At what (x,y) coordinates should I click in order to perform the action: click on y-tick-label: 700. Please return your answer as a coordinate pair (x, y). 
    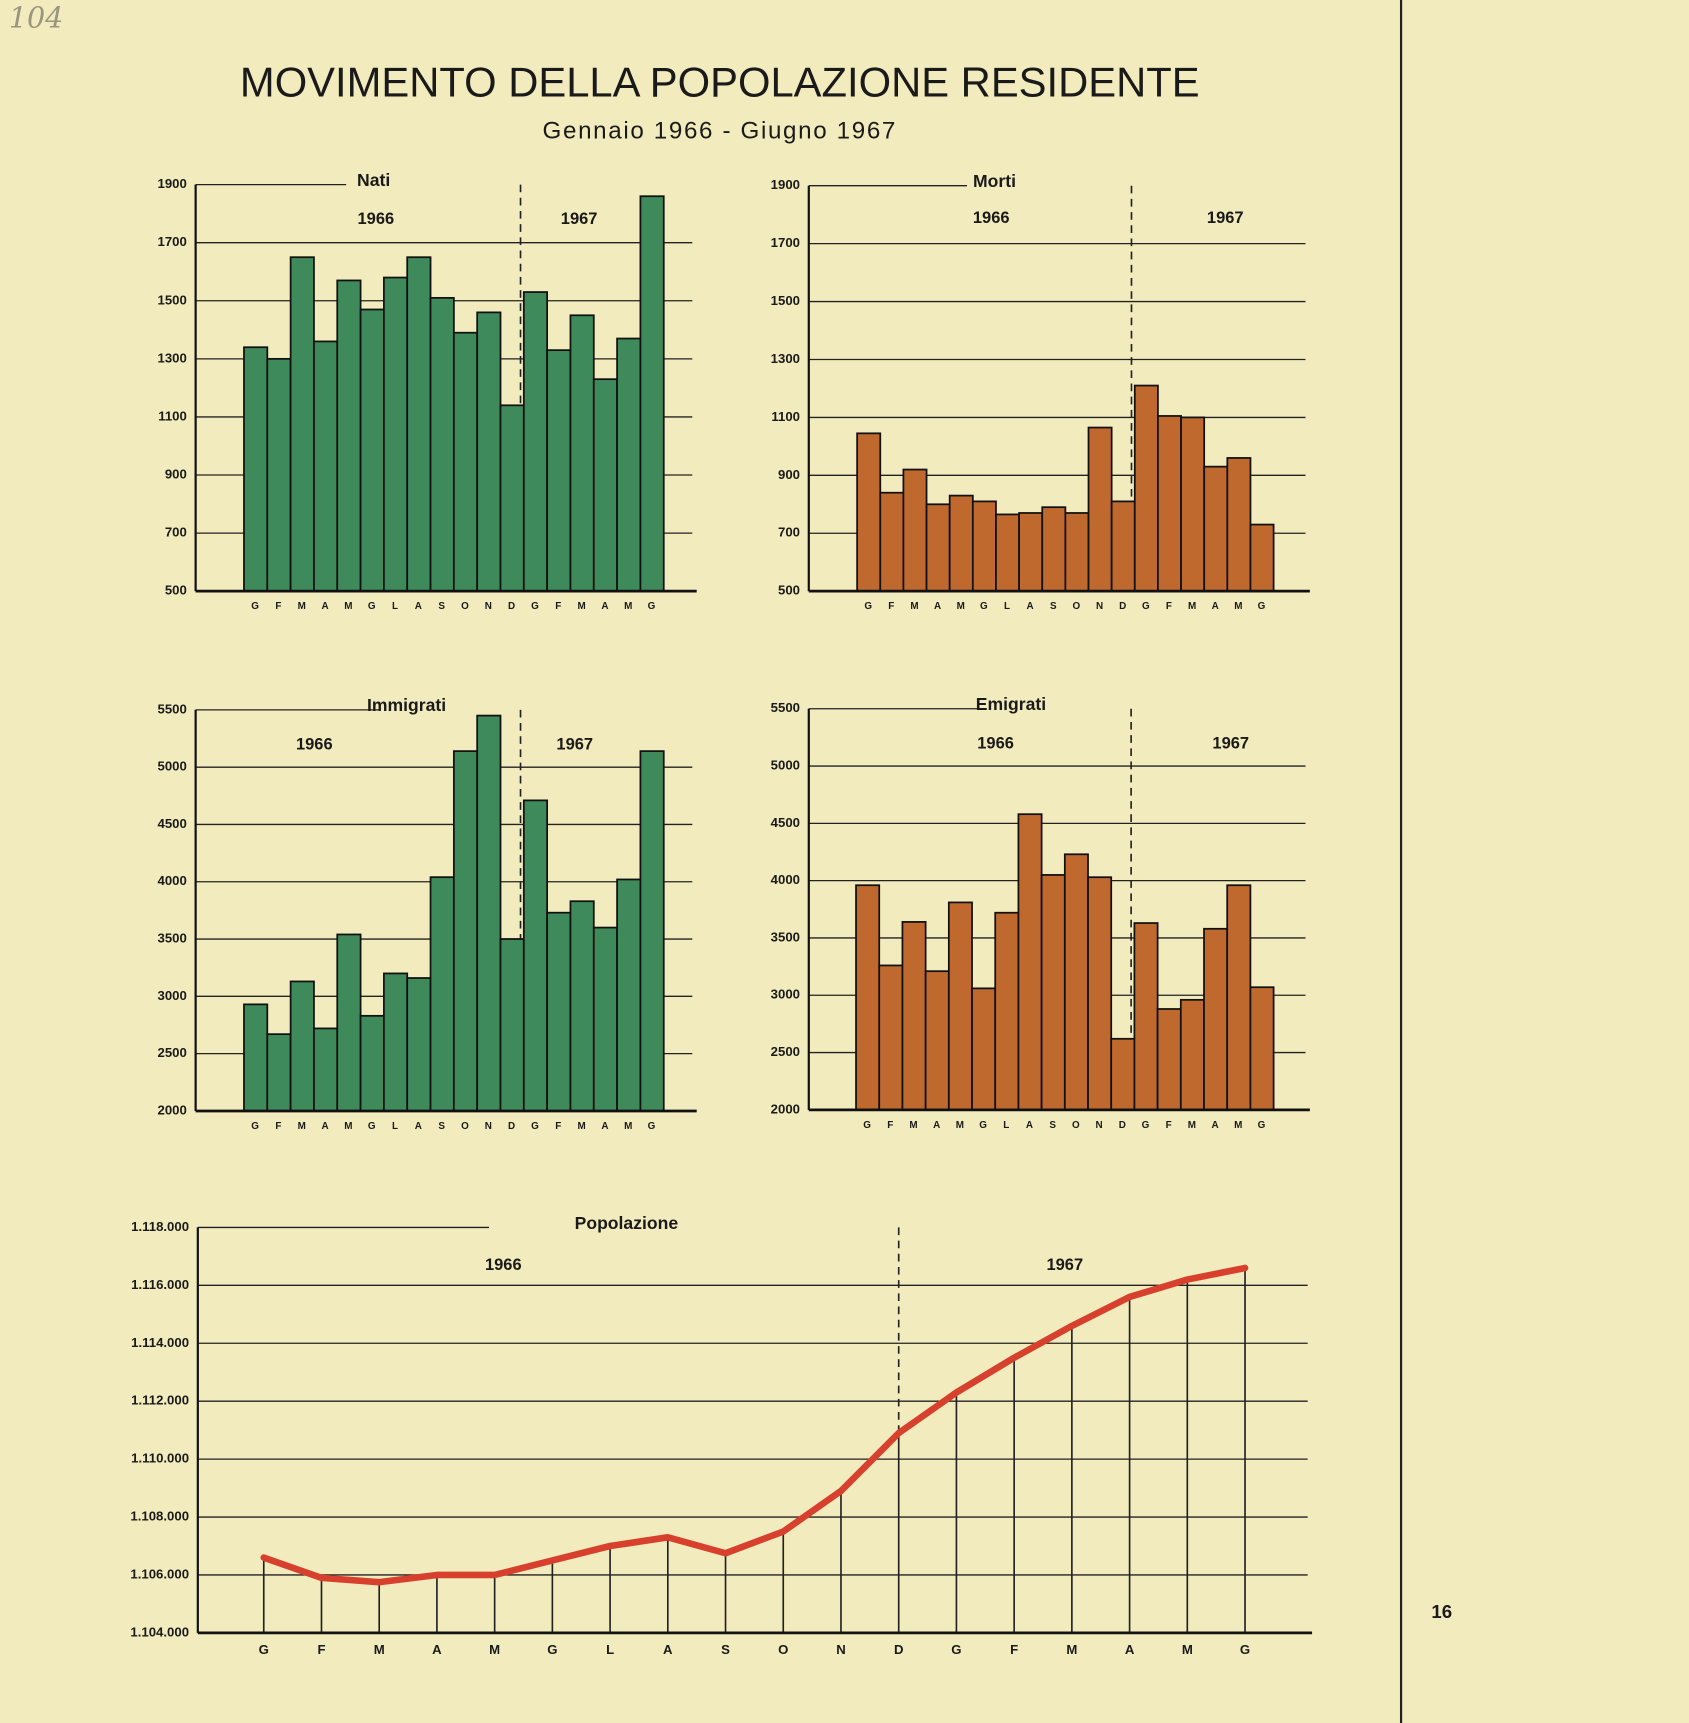
    Looking at the image, I should click on (176, 532).